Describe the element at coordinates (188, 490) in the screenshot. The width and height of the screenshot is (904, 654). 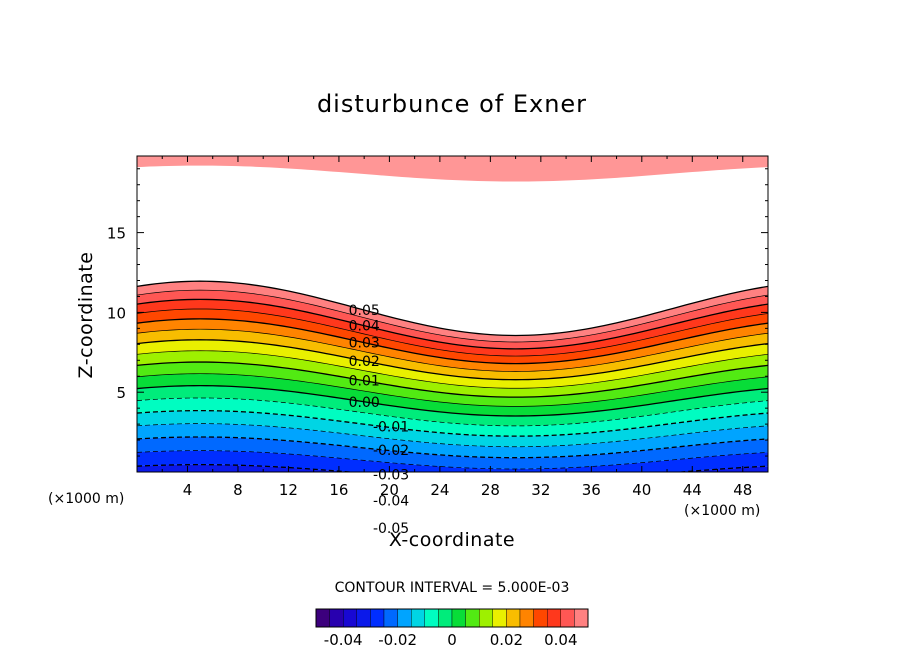
I see `x-tick-label: 4` at that location.